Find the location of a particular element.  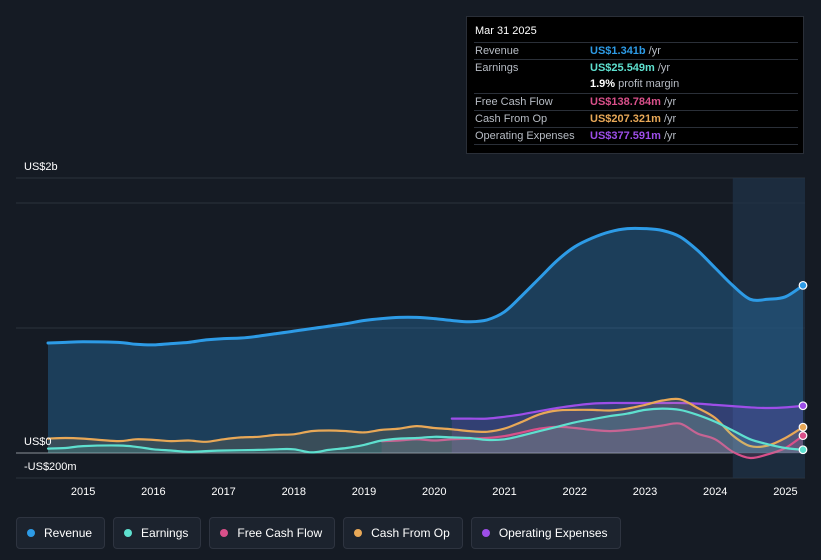

cash-from-op-line is located at coordinates (425, 423).